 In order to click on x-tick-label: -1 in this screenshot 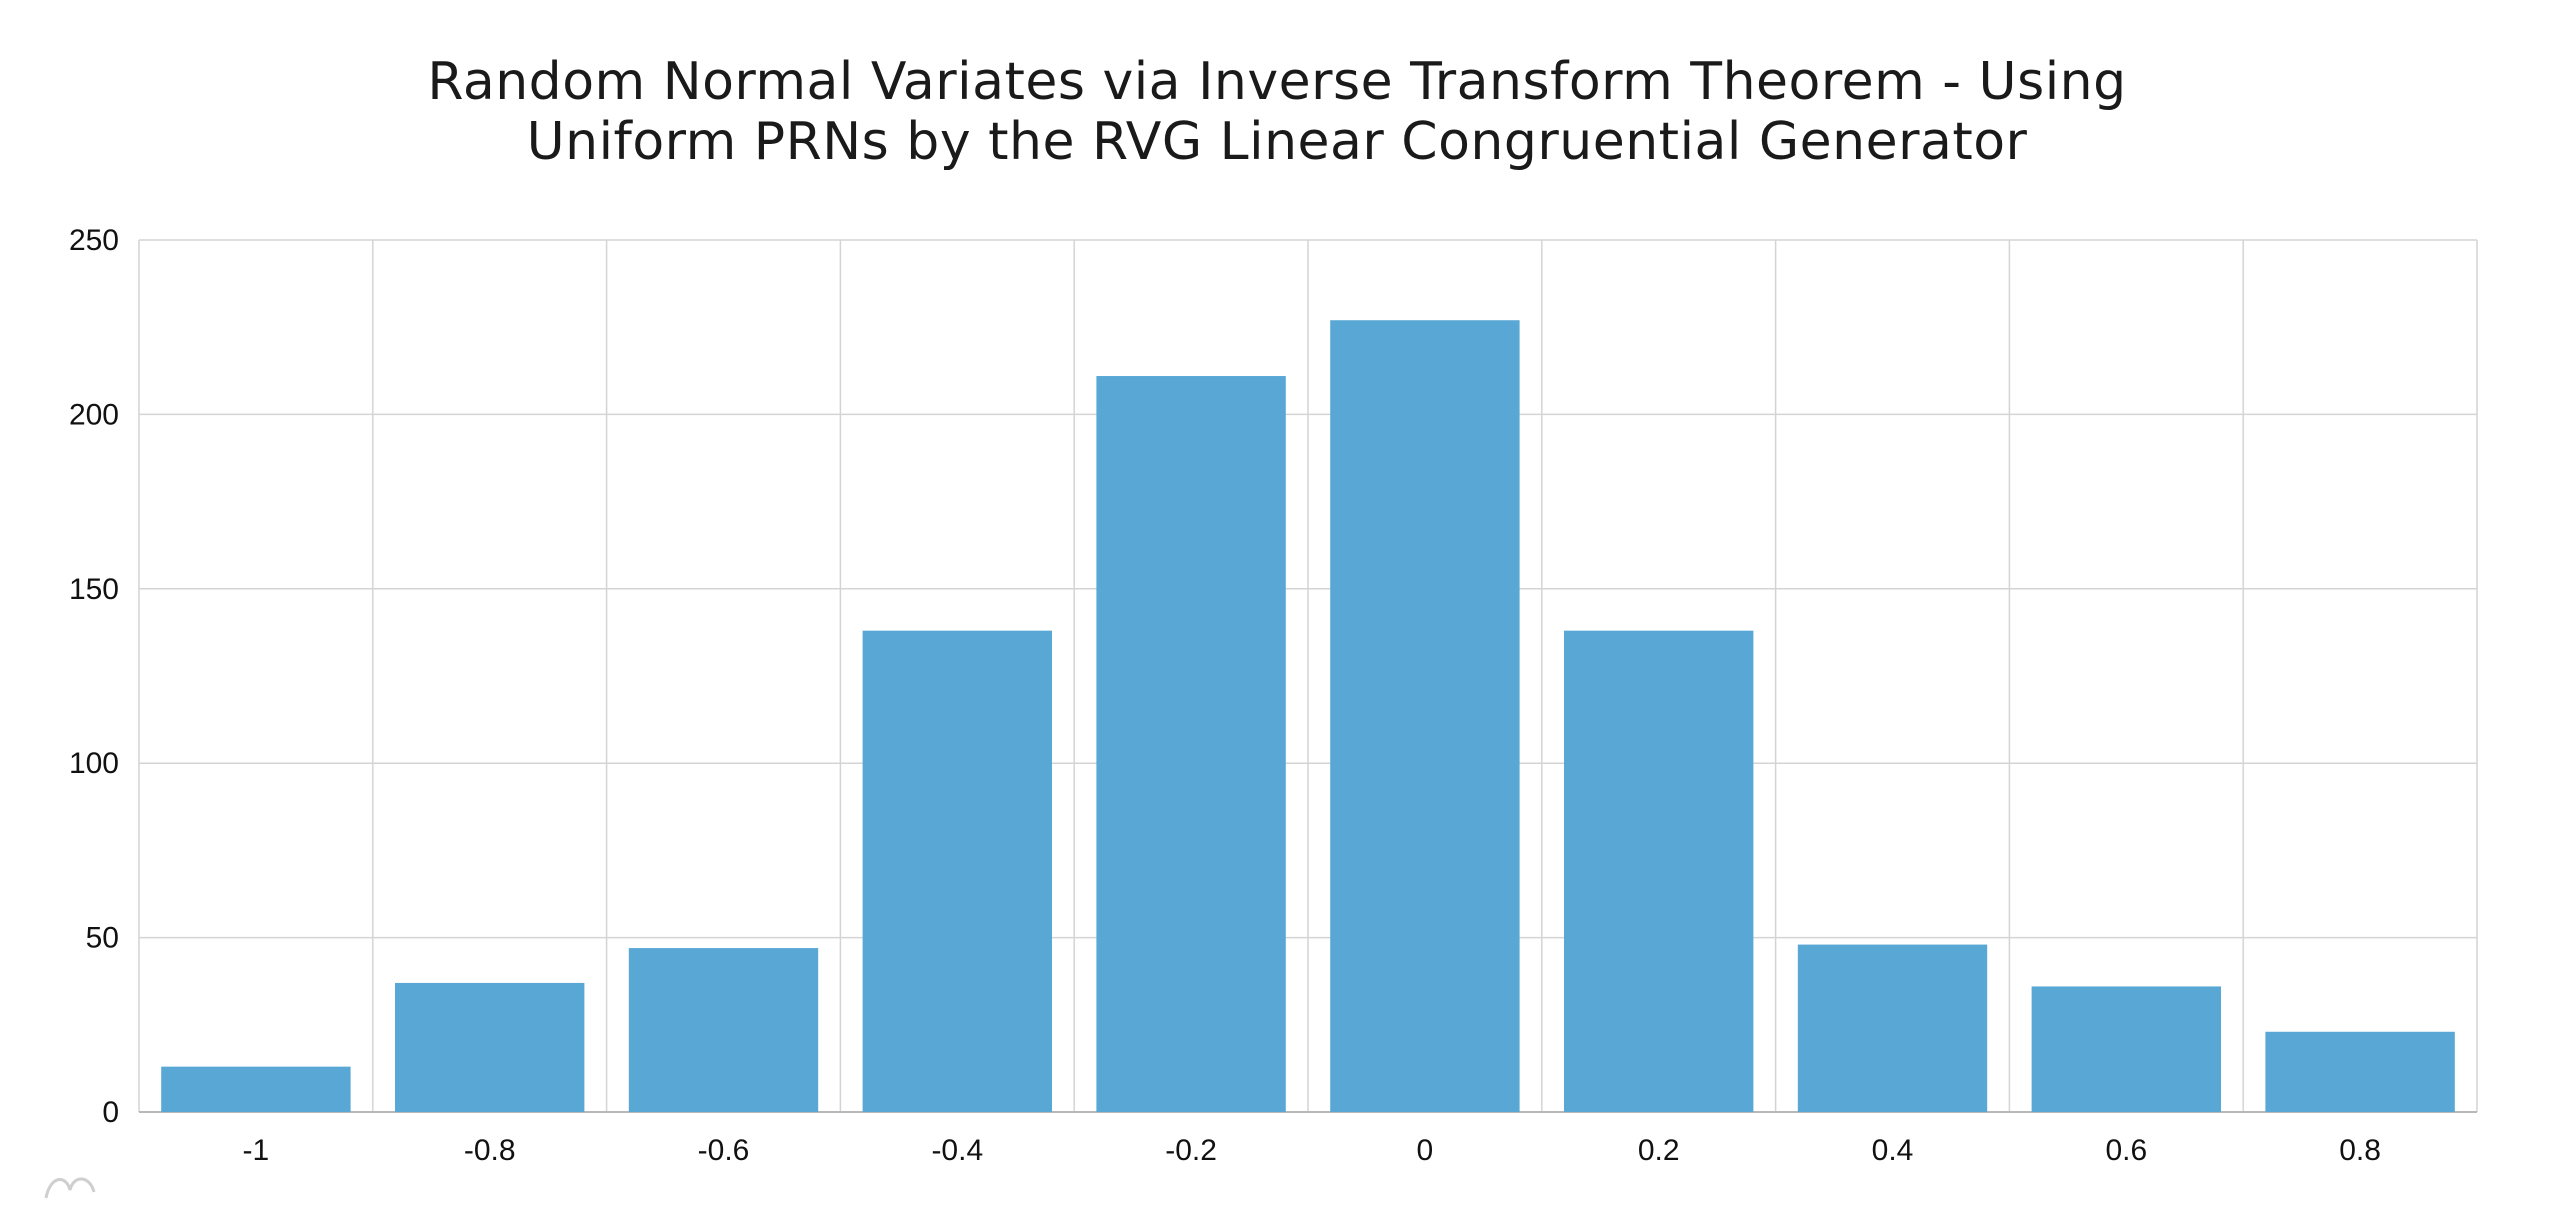, I will do `click(256, 1150)`.